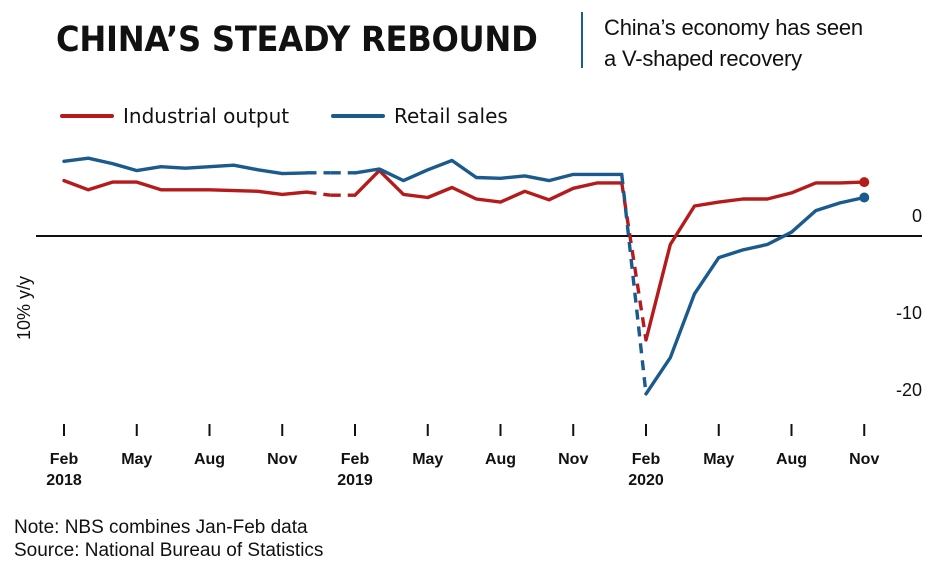  Describe the element at coordinates (864, 182) in the screenshot. I see `series-0-end-marker` at that location.